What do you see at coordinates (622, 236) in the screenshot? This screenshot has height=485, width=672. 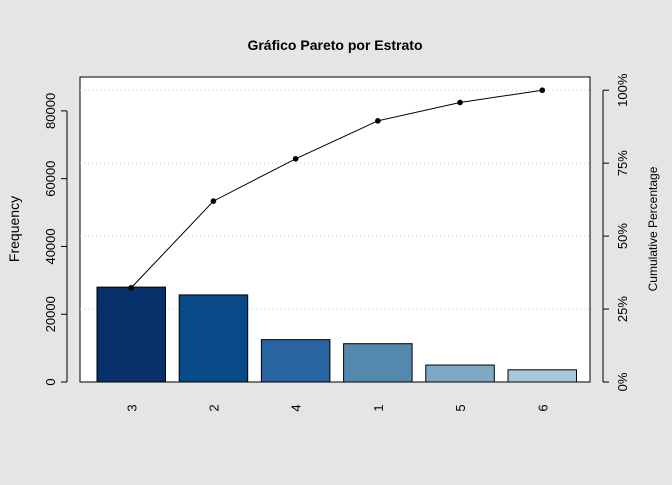 I see `y2-tick-label-2: 50%` at bounding box center [622, 236].